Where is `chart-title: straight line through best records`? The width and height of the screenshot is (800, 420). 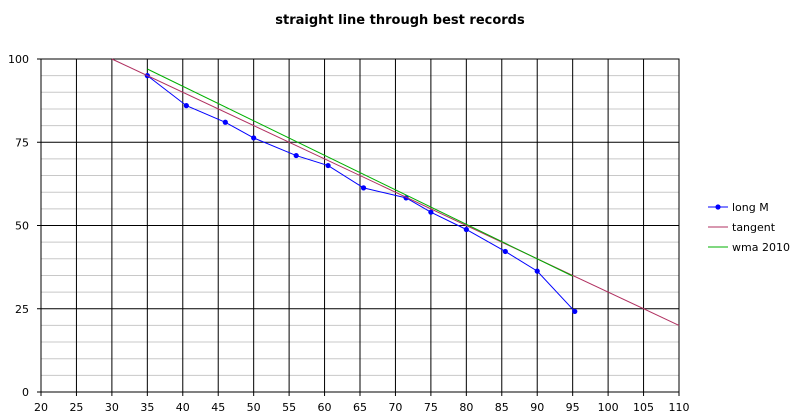
chart-title: straight line through best records is located at coordinates (400, 20).